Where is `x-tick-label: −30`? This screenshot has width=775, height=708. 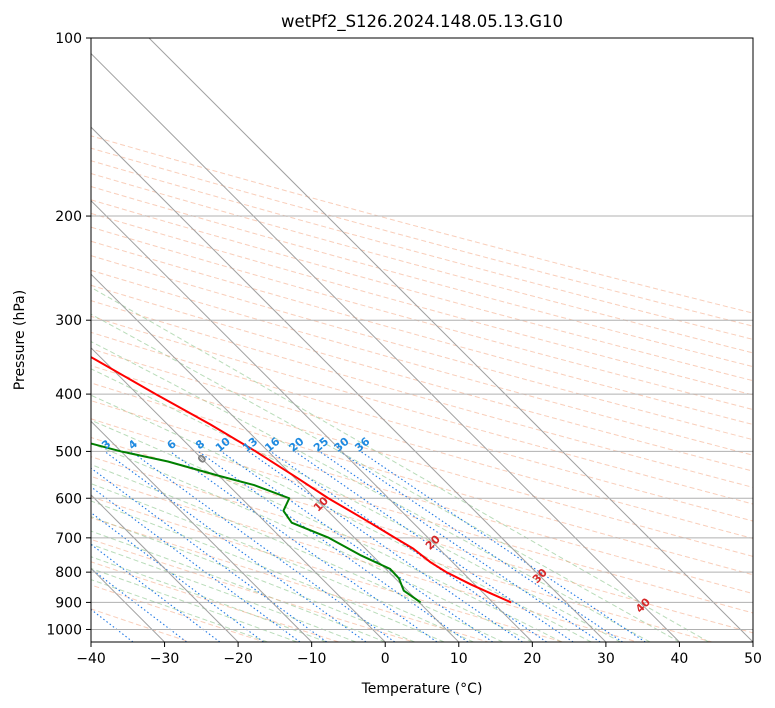
x-tick-label: −30 is located at coordinates (165, 659).